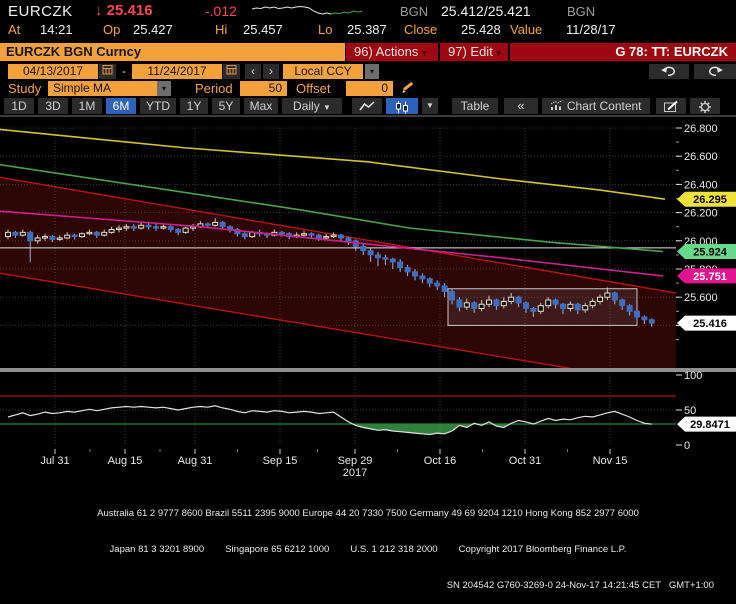  I want to click on pencil-edit-icon, so click(407, 90).